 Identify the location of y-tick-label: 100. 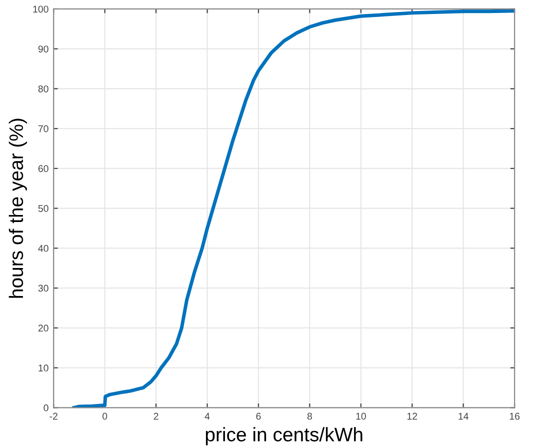
(40, 9).